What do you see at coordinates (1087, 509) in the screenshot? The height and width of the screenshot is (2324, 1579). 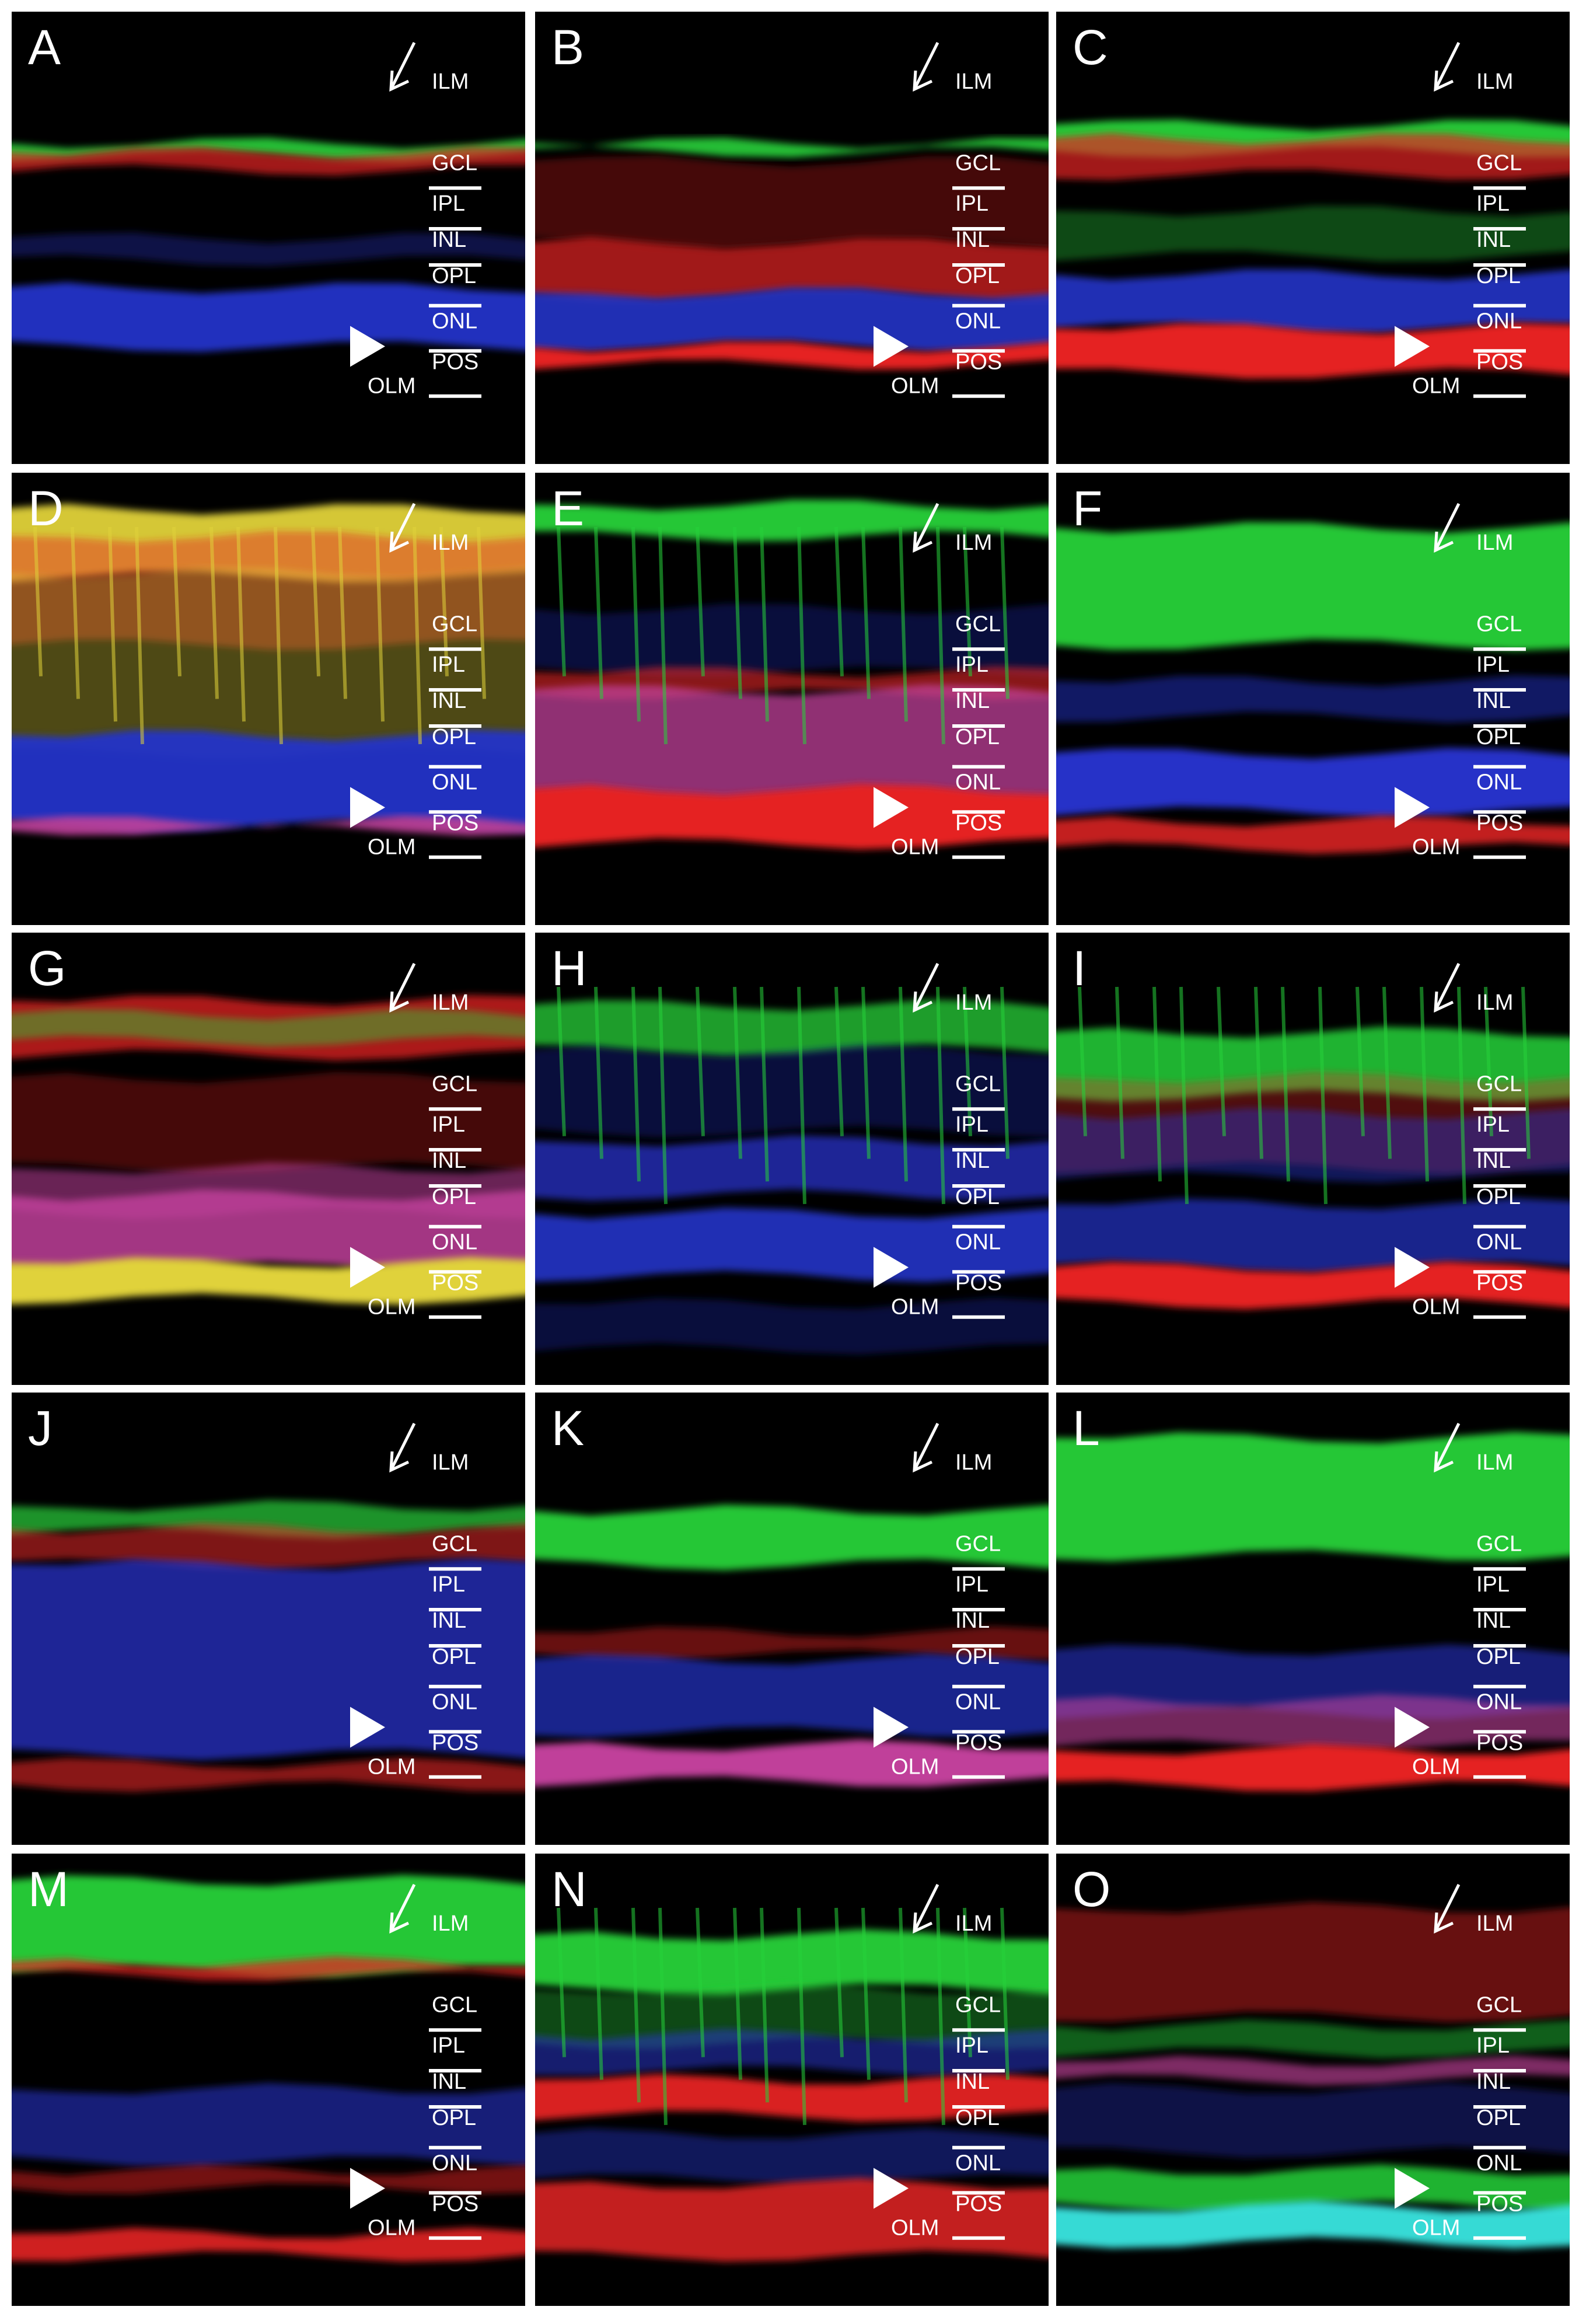 I see `panel-letter: F` at bounding box center [1087, 509].